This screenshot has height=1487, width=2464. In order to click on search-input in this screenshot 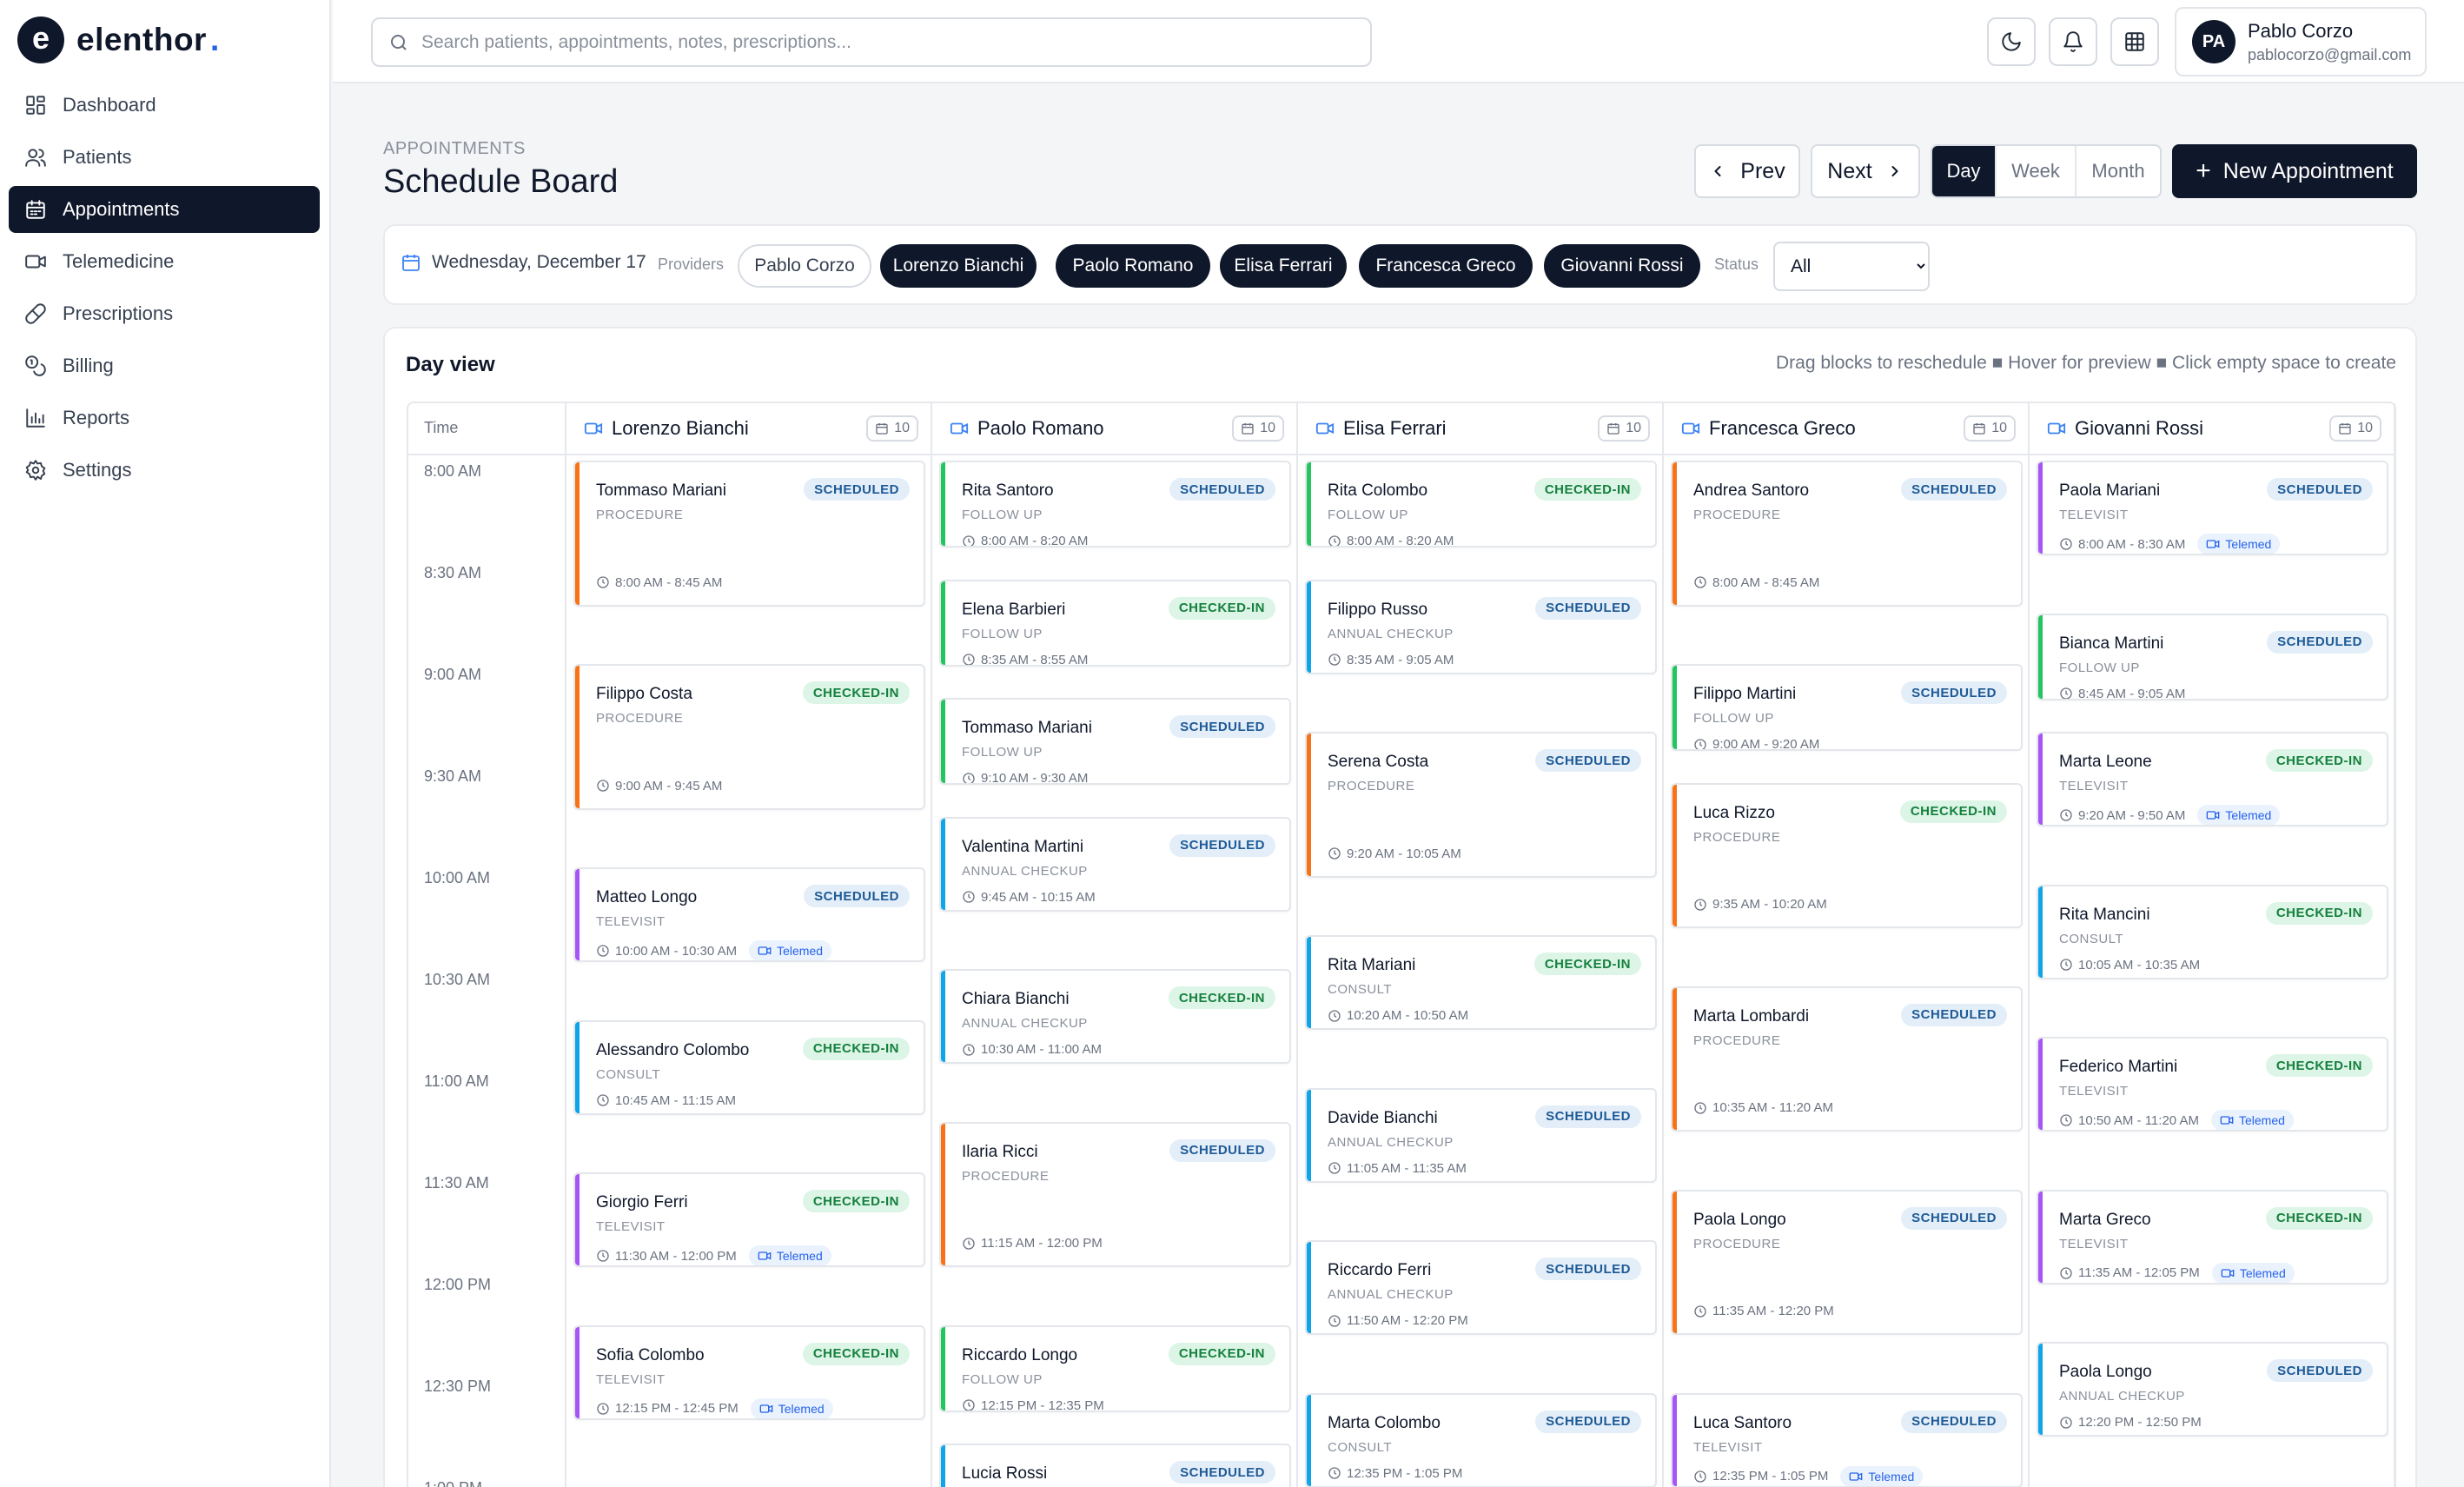, I will do `click(890, 42)`.